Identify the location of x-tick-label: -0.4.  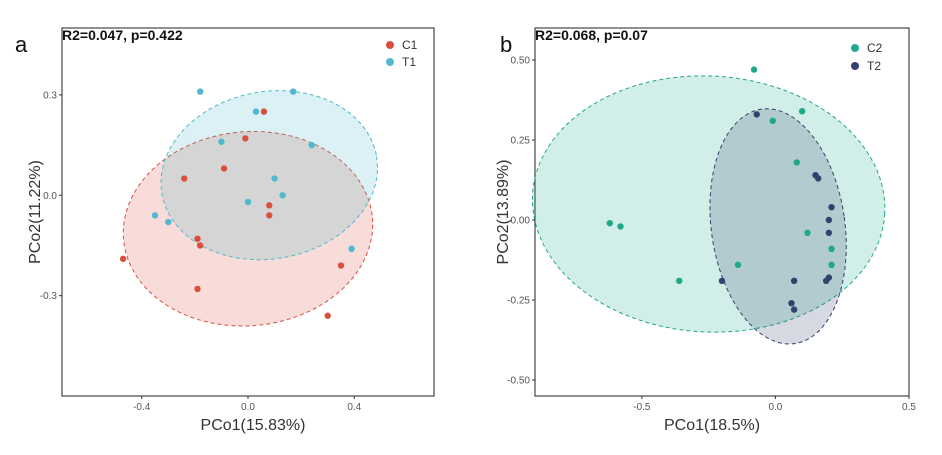
(142, 407).